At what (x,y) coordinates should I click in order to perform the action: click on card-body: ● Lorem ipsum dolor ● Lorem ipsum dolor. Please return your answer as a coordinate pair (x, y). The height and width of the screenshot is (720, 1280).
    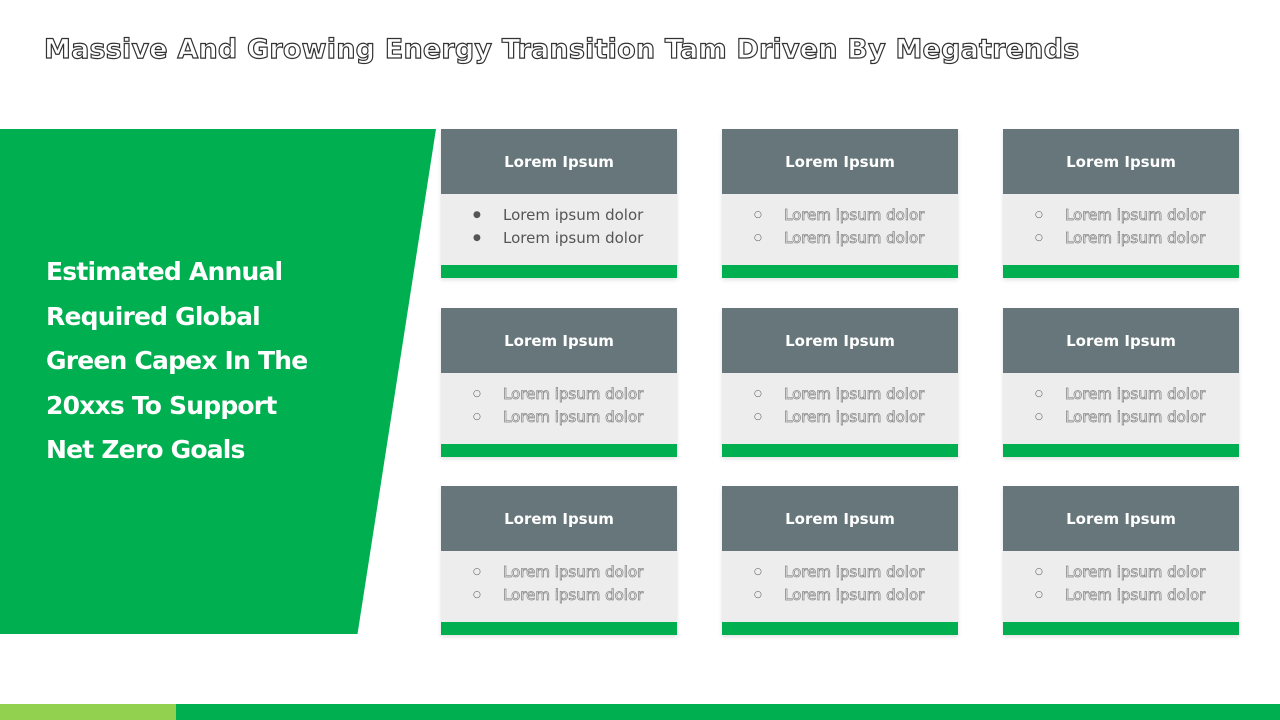
    Looking at the image, I should click on (559, 229).